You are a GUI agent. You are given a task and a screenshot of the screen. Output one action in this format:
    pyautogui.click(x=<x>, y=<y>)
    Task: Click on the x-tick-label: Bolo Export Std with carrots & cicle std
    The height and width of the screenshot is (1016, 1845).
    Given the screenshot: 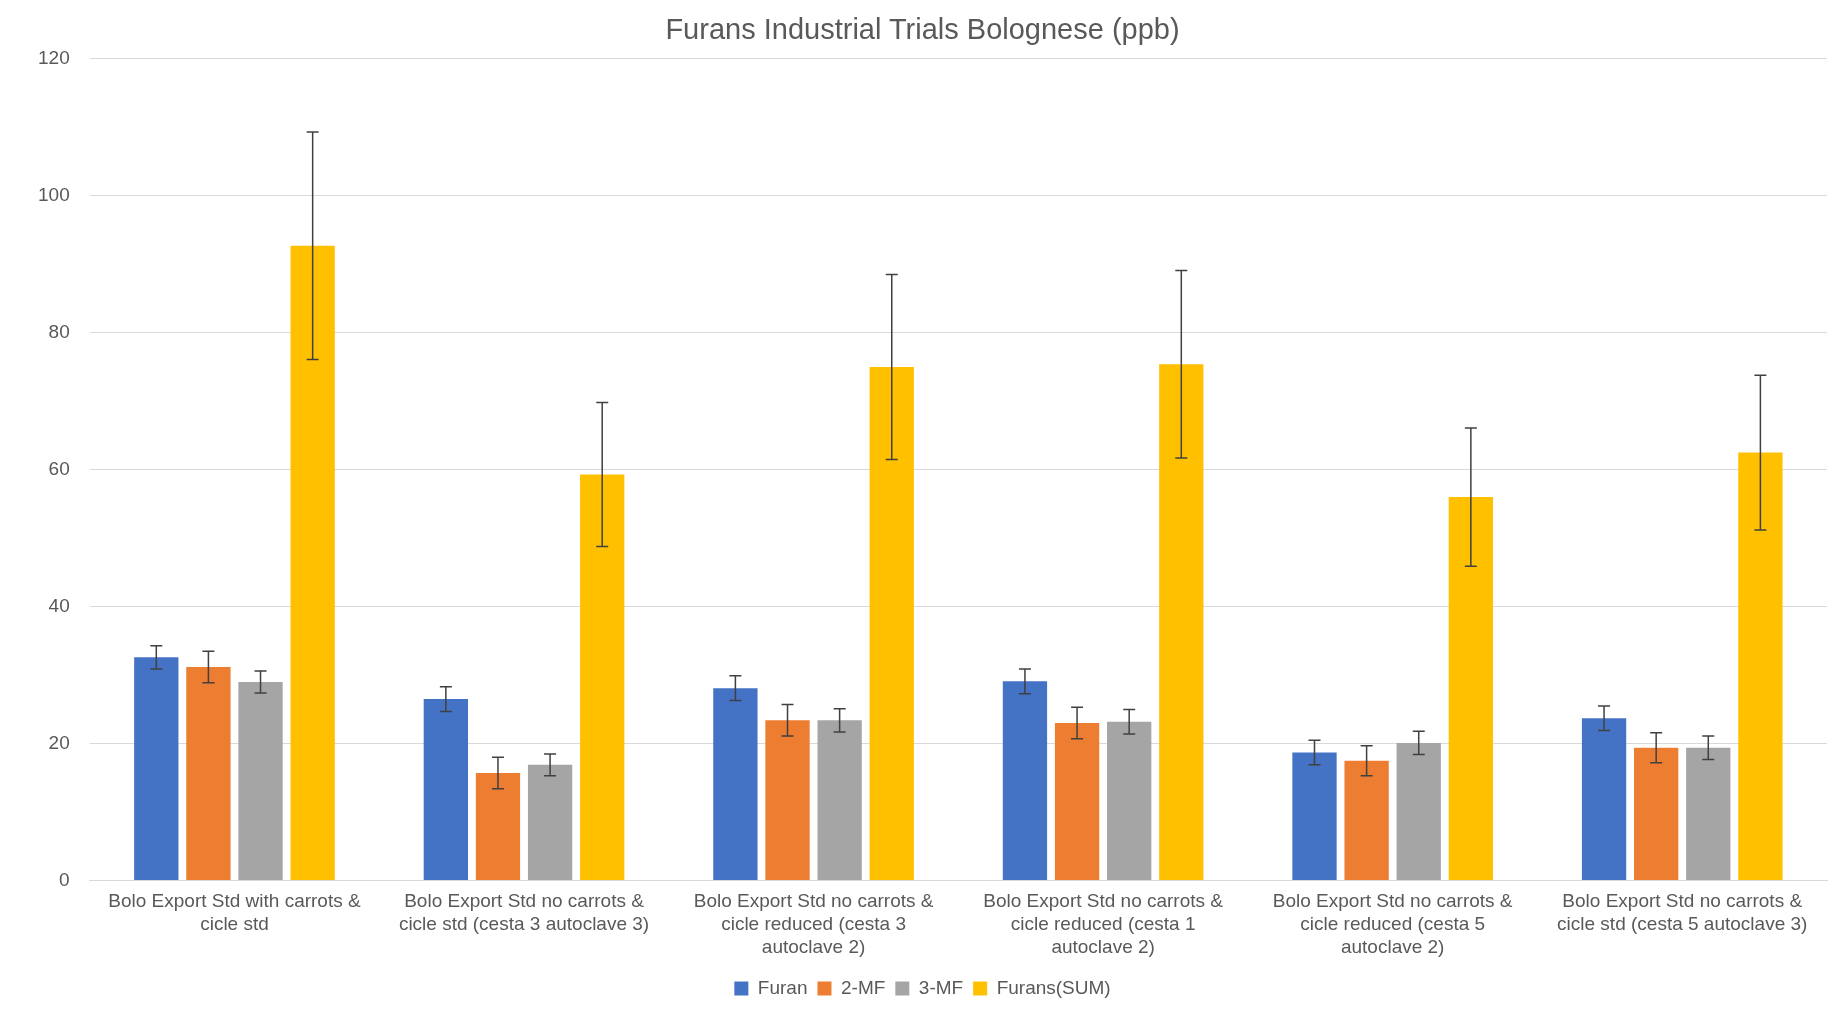 What is the action you would take?
    pyautogui.click(x=234, y=912)
    